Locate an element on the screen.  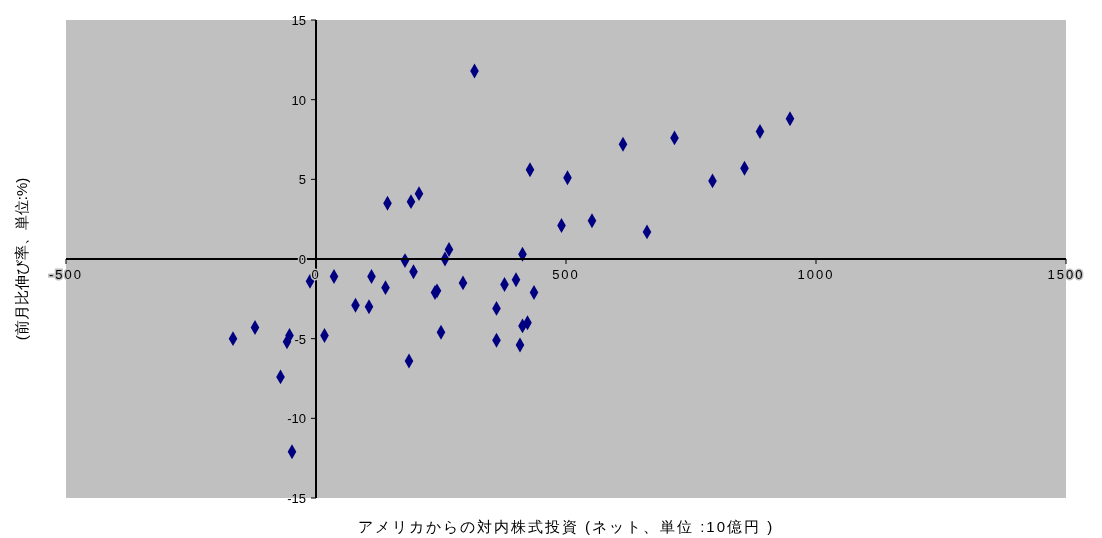
y-tick-label: 15 is located at coordinates (298, 20).